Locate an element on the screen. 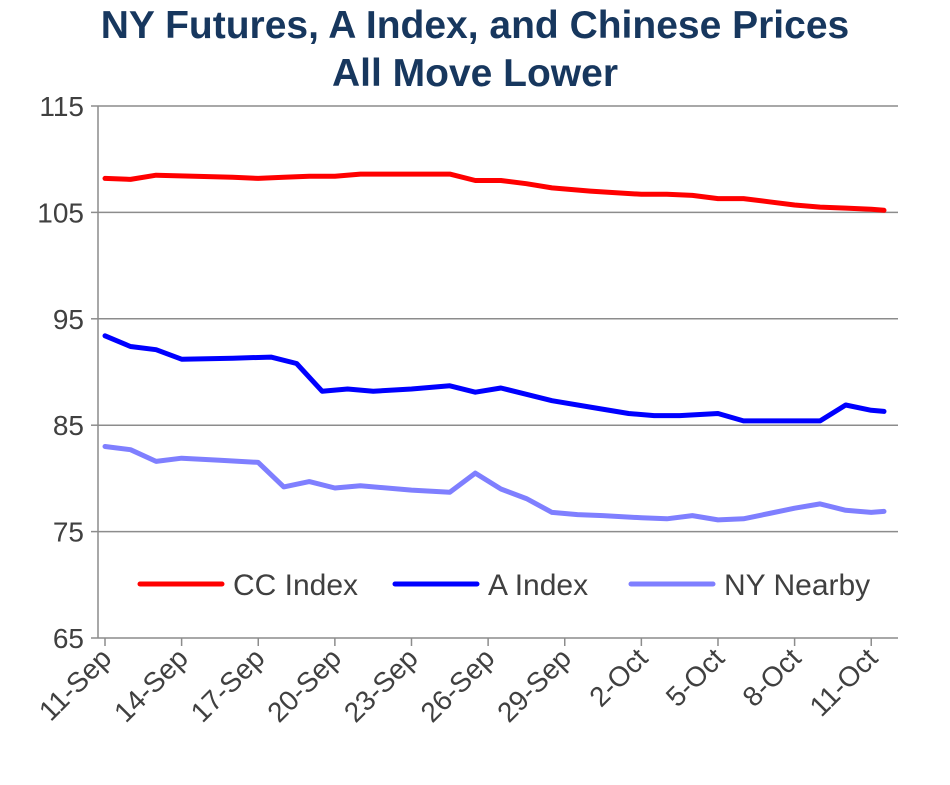 This screenshot has height=785, width=950. y-tick-label-115: 115 is located at coordinates (61, 106).